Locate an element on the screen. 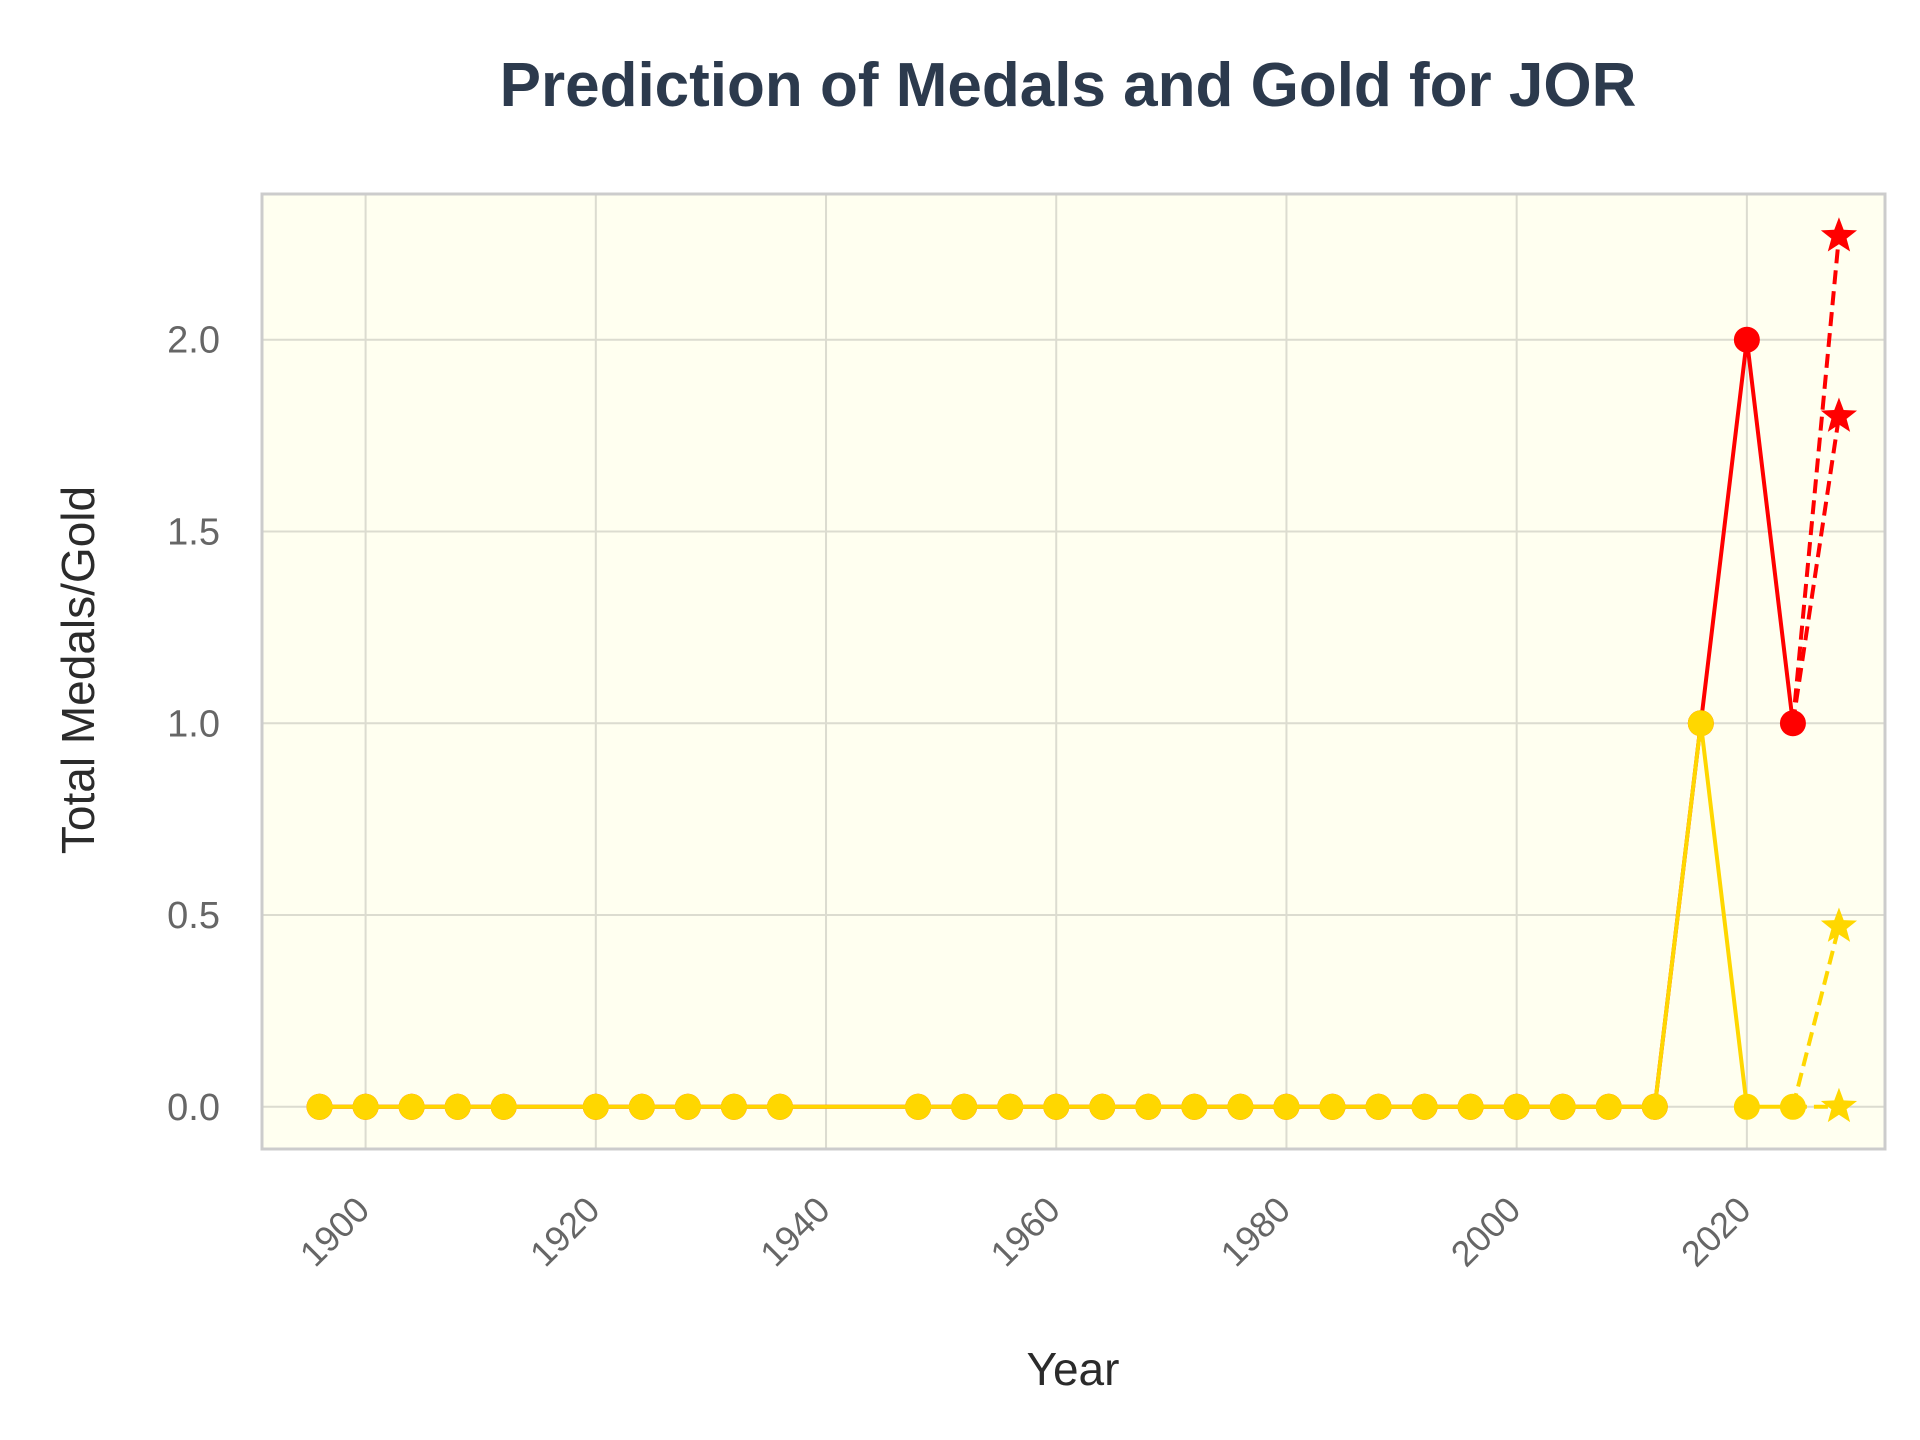 The image size is (1920, 1440). x-tick-label: 1900 is located at coordinates (335, 1232).